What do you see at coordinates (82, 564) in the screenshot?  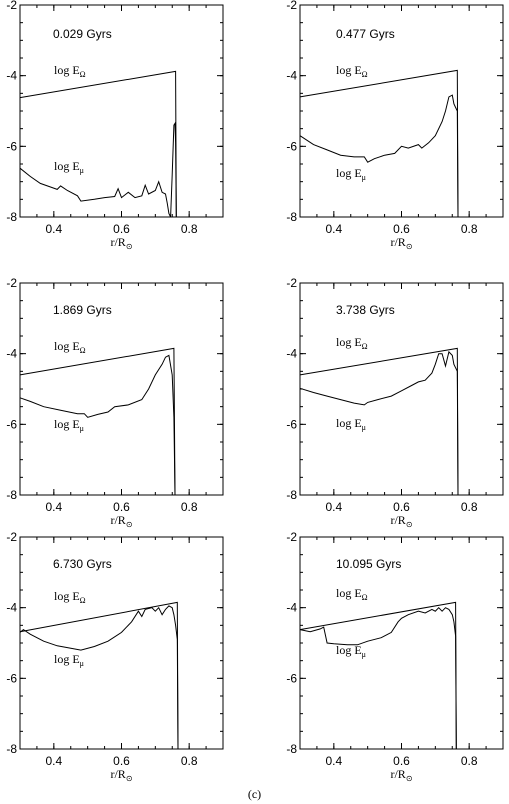 I see `age-annotation: 6.730 Gyrs` at bounding box center [82, 564].